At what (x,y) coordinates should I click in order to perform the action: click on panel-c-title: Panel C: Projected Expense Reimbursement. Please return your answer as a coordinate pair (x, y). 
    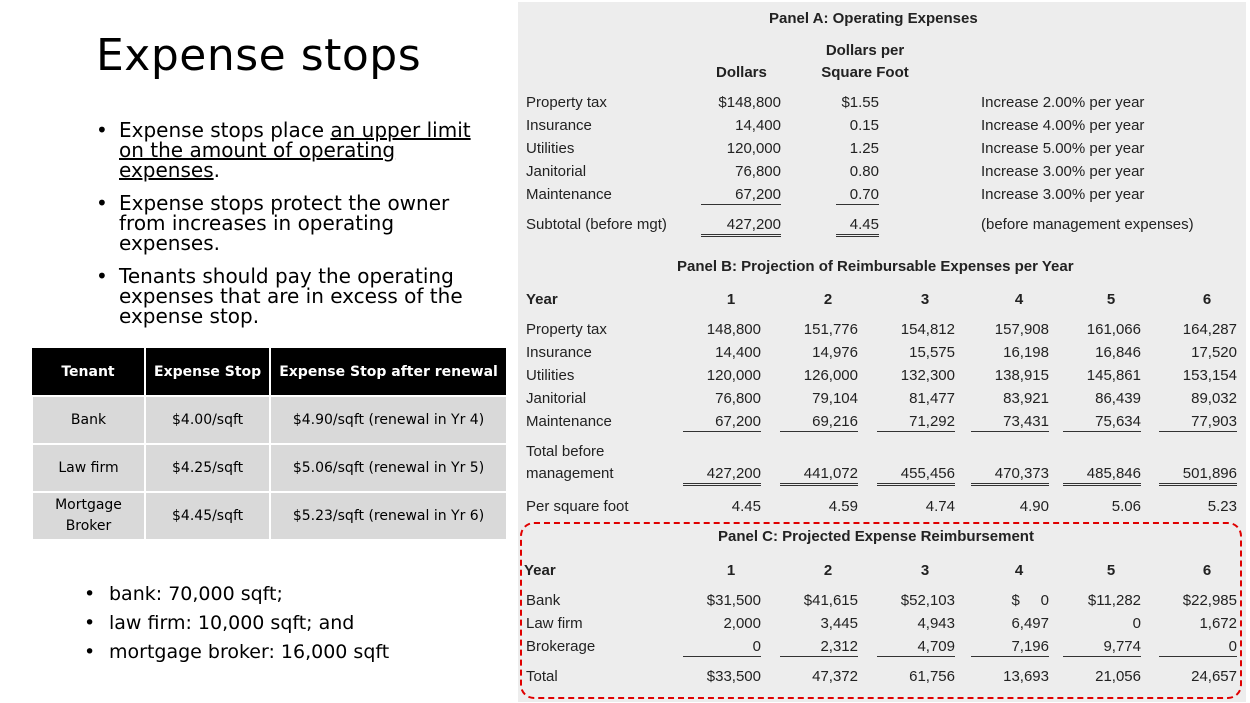
    Looking at the image, I should click on (876, 536).